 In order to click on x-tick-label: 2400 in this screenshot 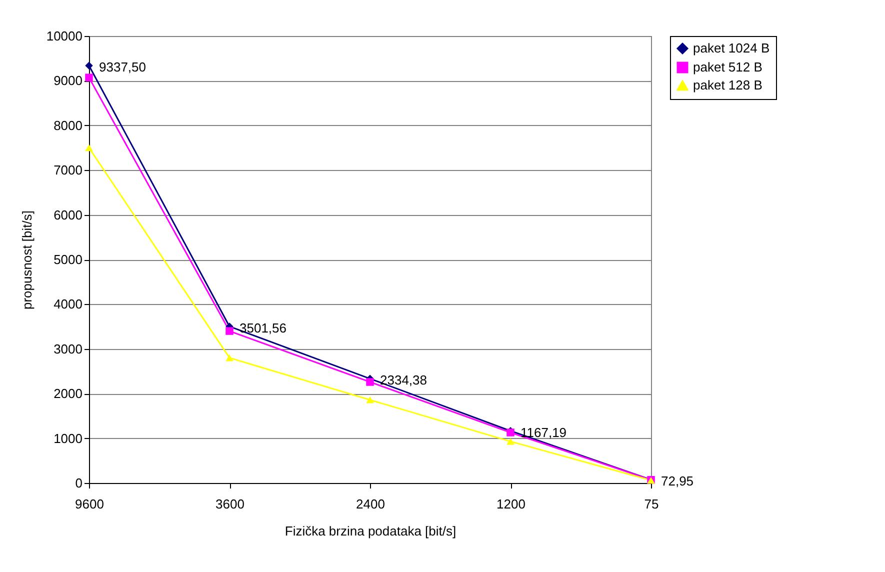, I will do `click(370, 504)`.